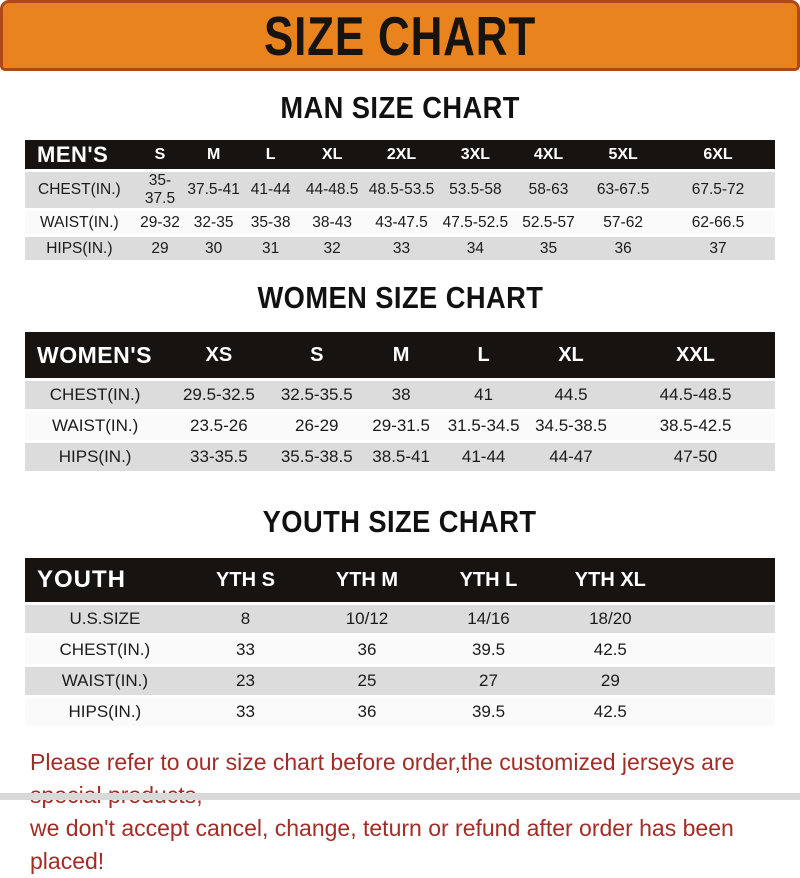 The height and width of the screenshot is (878, 800). What do you see at coordinates (105, 580) in the screenshot?
I see `table-title-cell: YOUTH` at bounding box center [105, 580].